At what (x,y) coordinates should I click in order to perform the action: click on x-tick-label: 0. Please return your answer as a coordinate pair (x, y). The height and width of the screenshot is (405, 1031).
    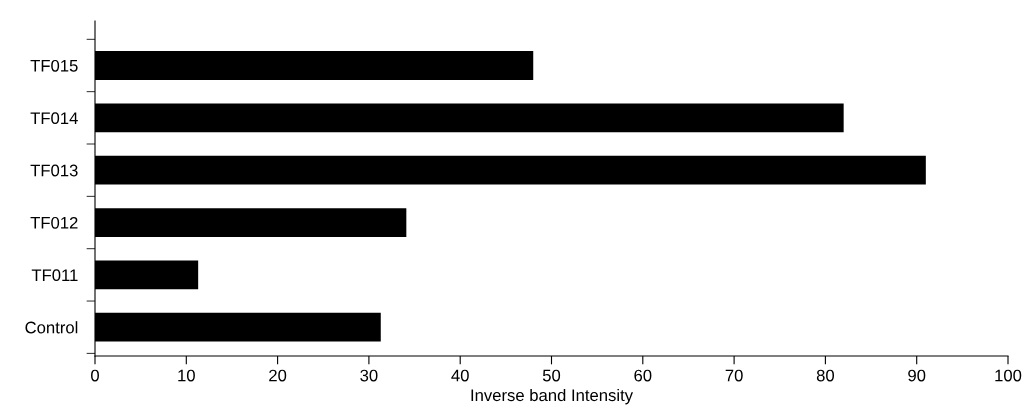
    Looking at the image, I should click on (95, 375).